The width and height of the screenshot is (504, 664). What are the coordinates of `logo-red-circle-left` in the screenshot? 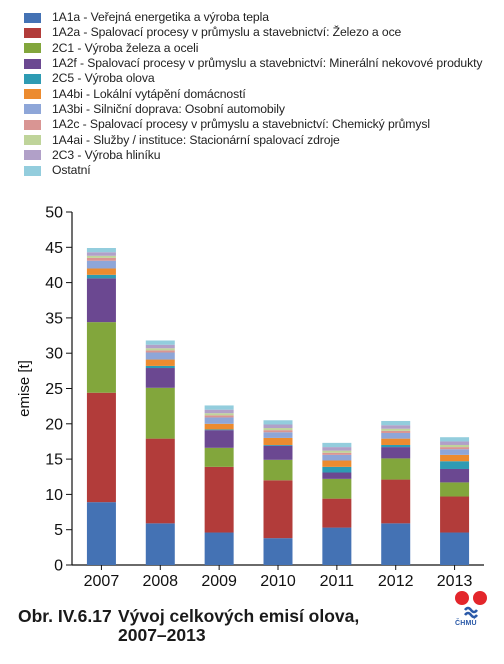 It's located at (462, 598).